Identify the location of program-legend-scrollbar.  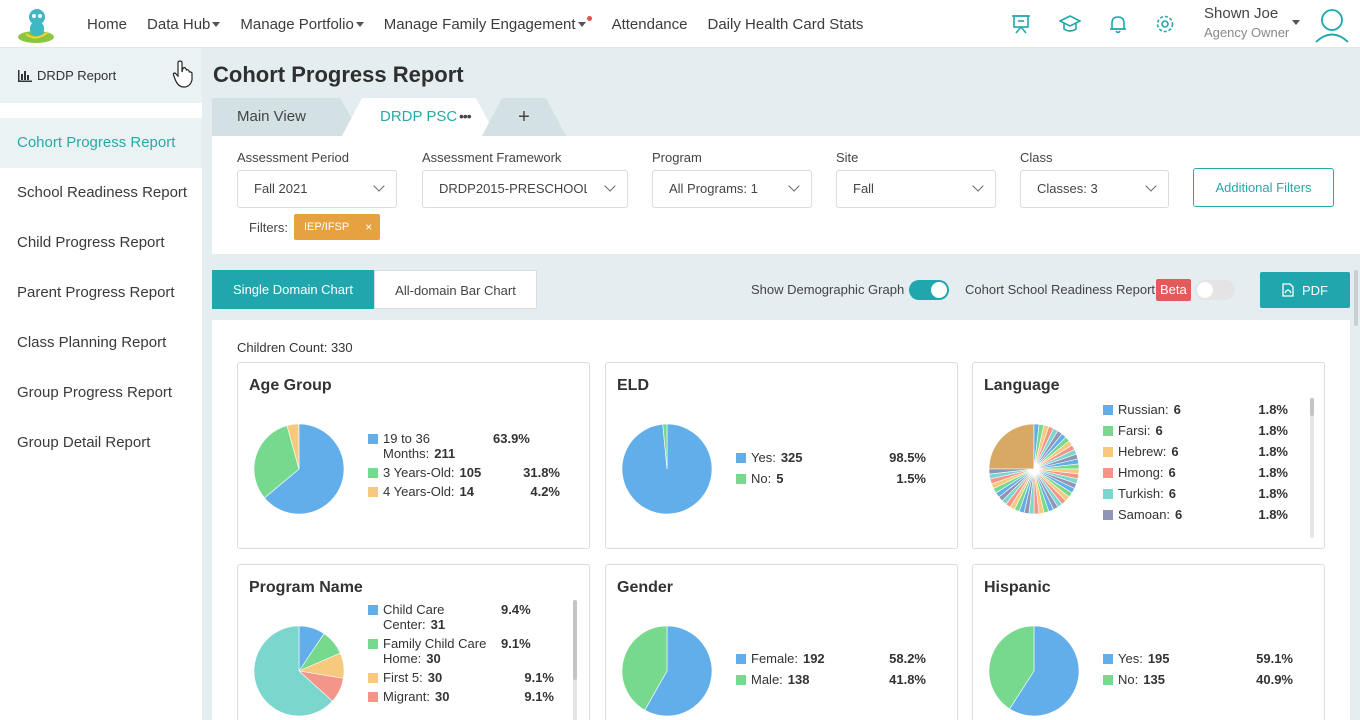
(575, 660).